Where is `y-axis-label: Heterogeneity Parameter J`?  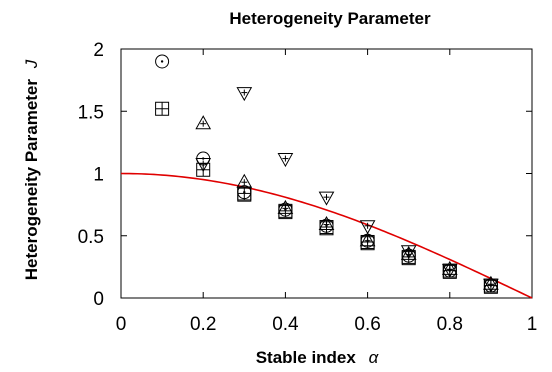 y-axis-label: Heterogeneity Parameter J is located at coordinates (31, 169).